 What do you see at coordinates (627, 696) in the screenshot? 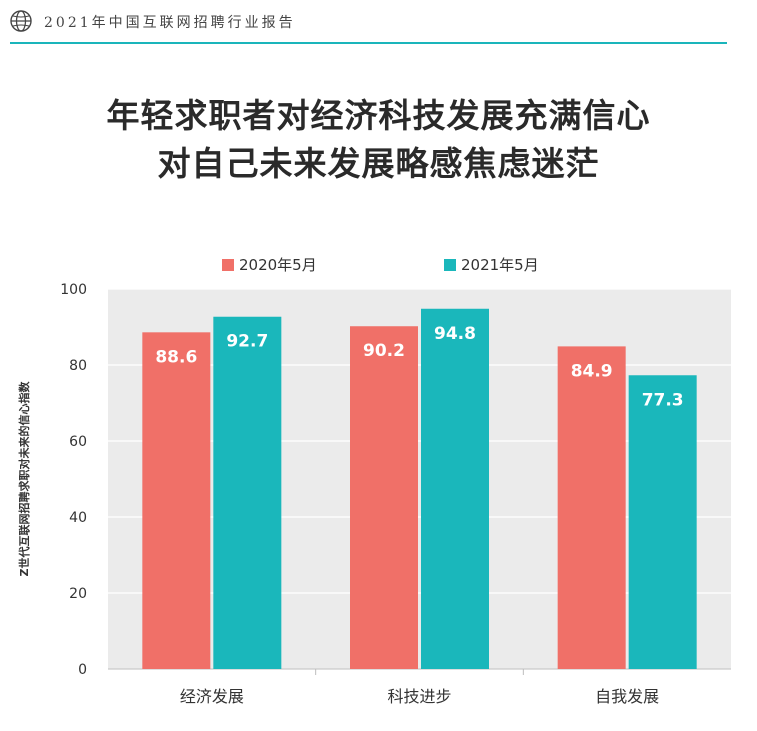
I see `x-tick-label: 自我发展` at bounding box center [627, 696].